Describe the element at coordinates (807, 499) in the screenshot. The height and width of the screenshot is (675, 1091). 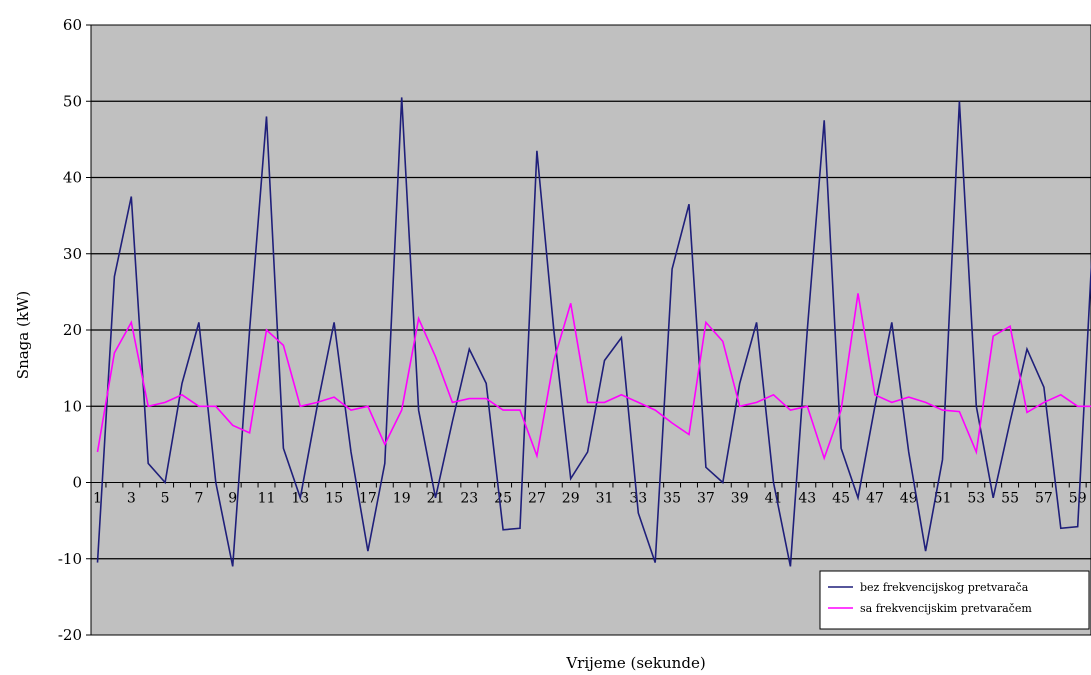
I see `x-tick-label: 43` at that location.